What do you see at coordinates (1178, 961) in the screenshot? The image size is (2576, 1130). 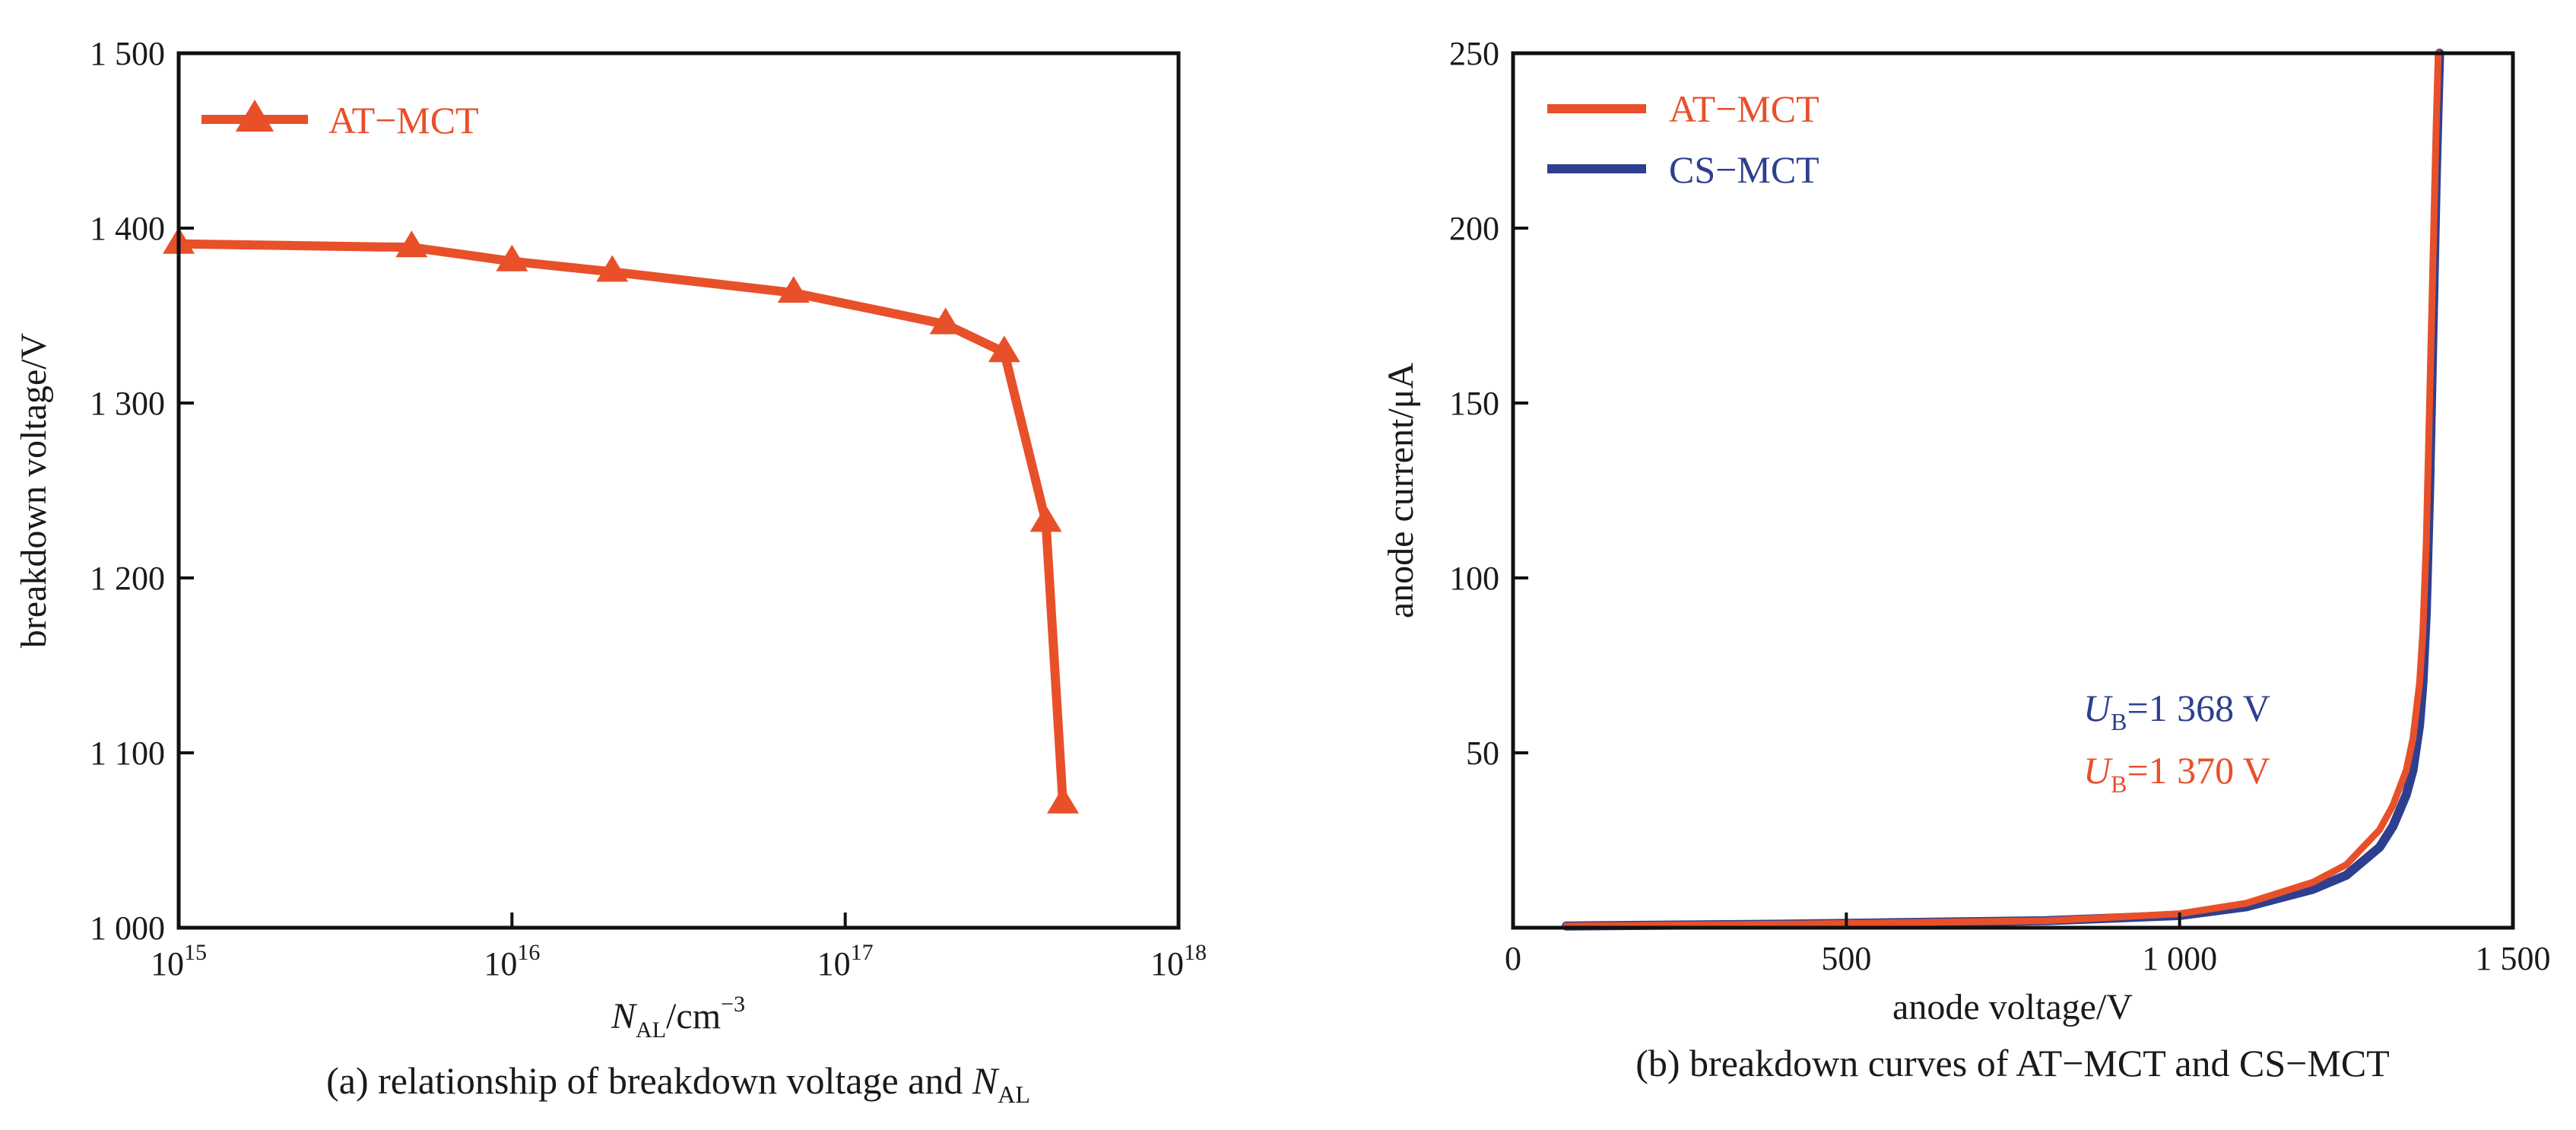 I see `chart-a-x-tick-label: 1018` at bounding box center [1178, 961].